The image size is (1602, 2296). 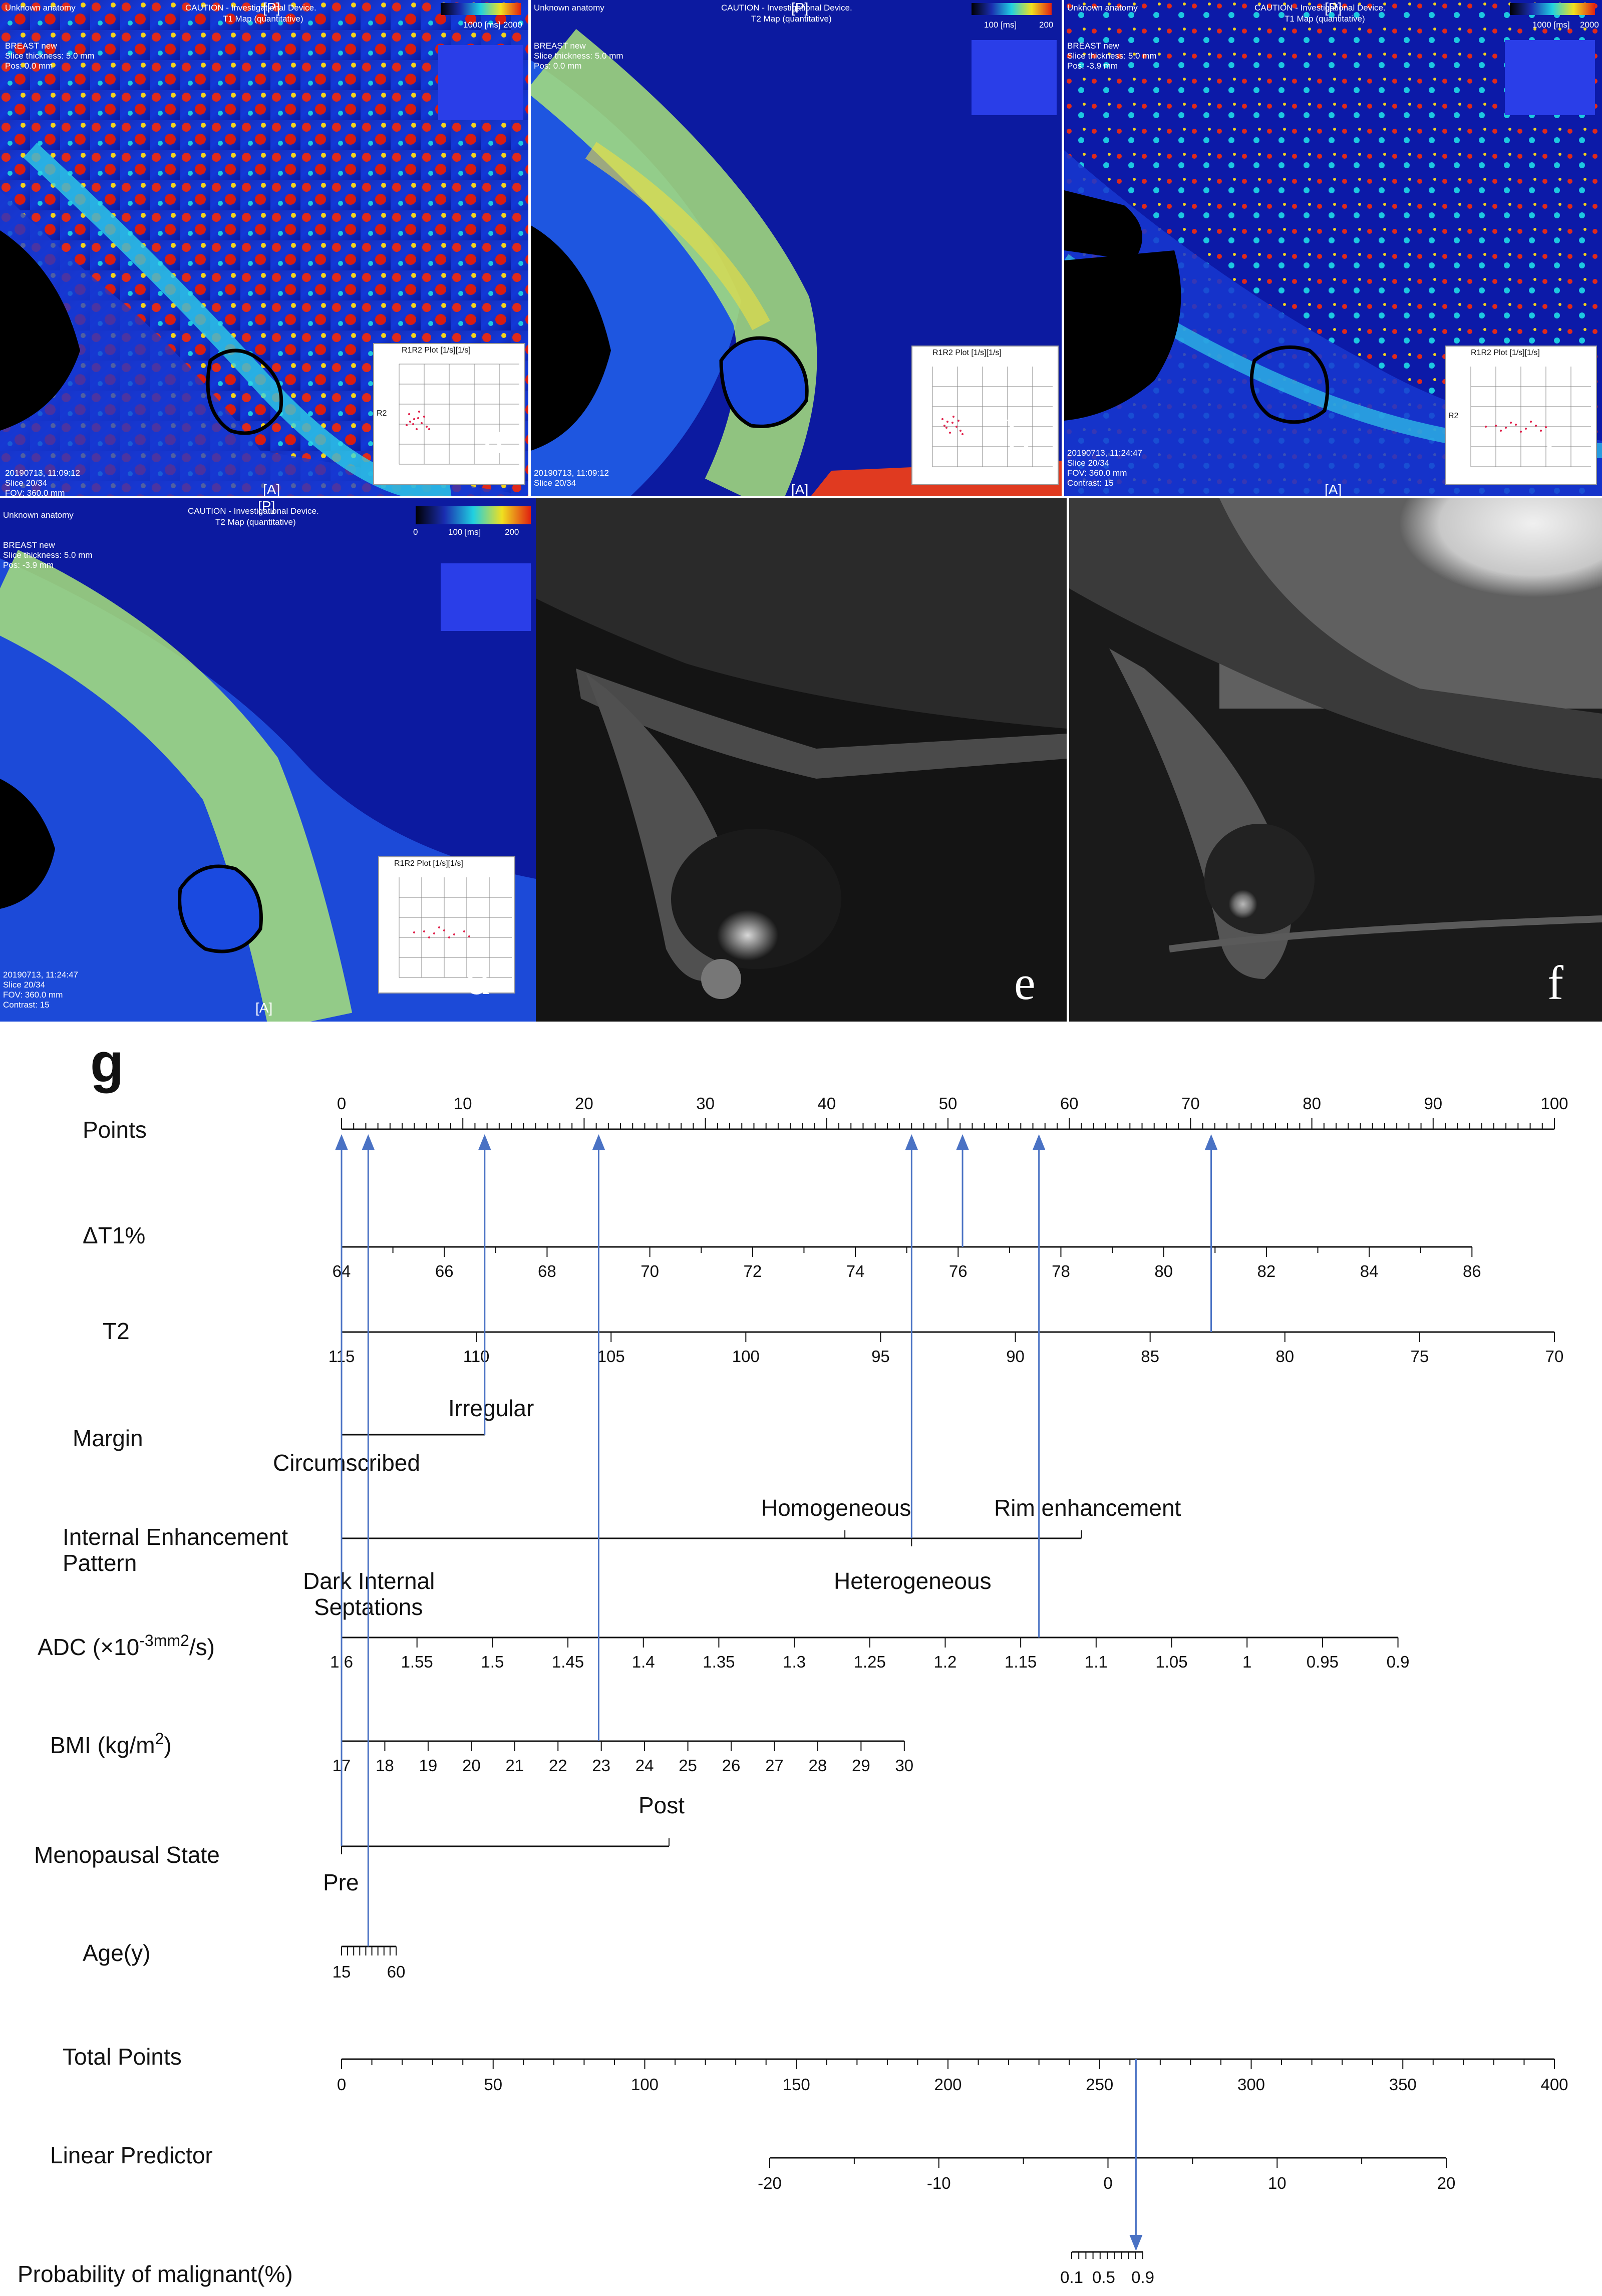 What do you see at coordinates (117, 1953) in the screenshot?
I see `row-label-age: Age(y)` at bounding box center [117, 1953].